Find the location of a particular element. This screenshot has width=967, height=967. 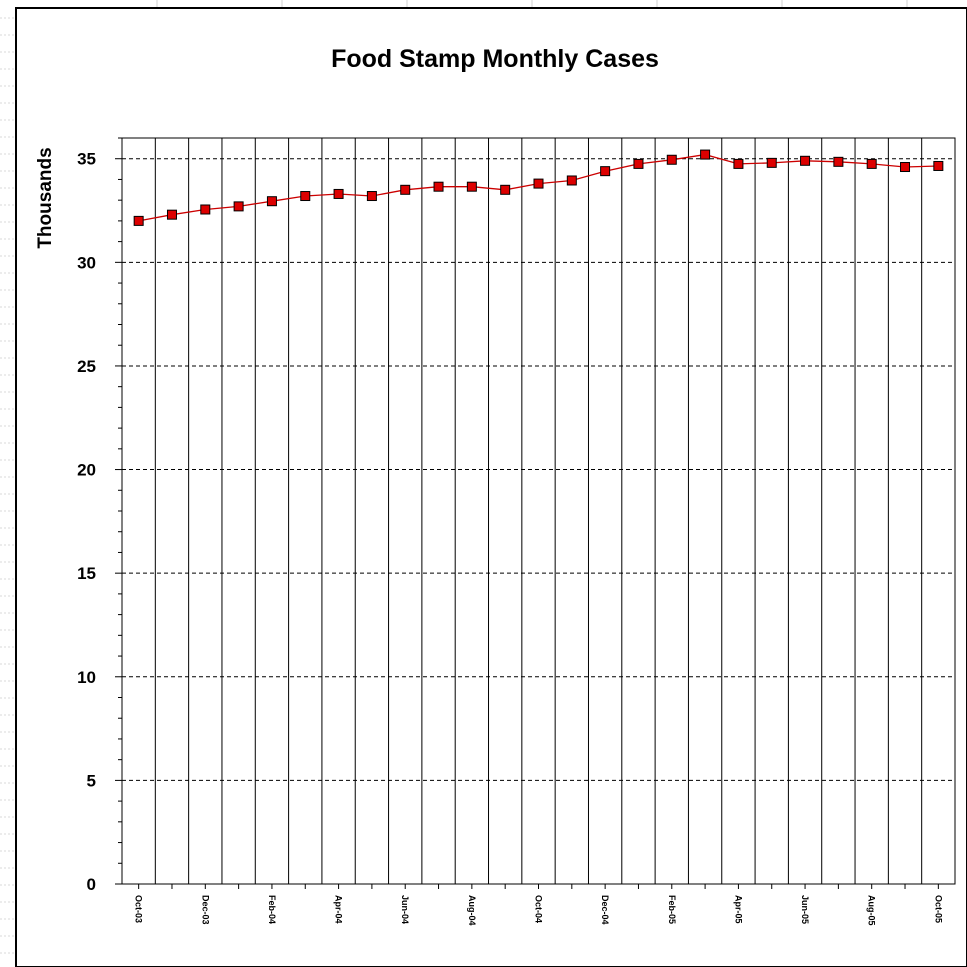

y-axis-title: Thousands is located at coordinates (45, 197).